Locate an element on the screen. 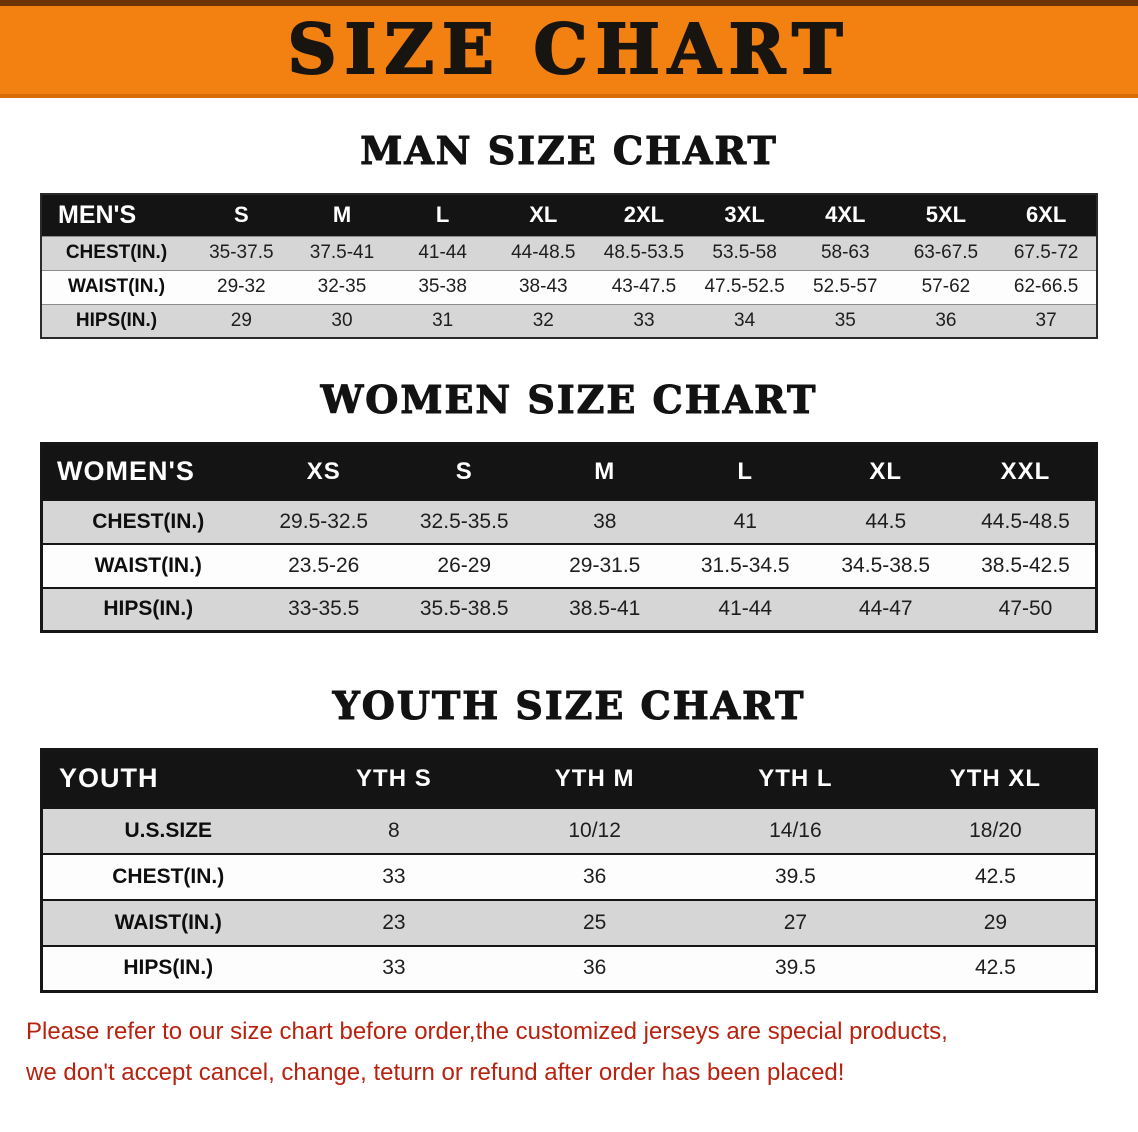  size-value-cell: 34 is located at coordinates (744, 320).